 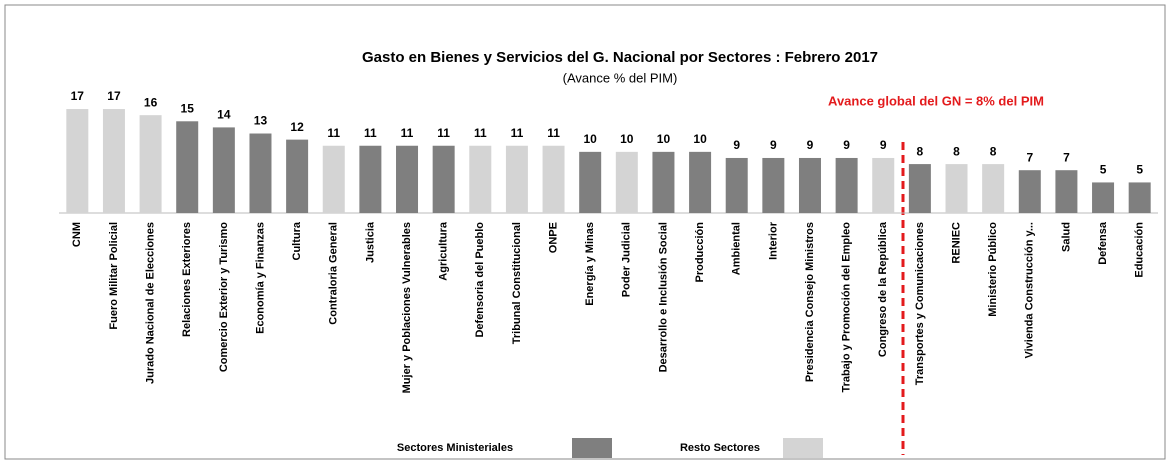 What do you see at coordinates (297, 127) in the screenshot?
I see `value-label: 12` at bounding box center [297, 127].